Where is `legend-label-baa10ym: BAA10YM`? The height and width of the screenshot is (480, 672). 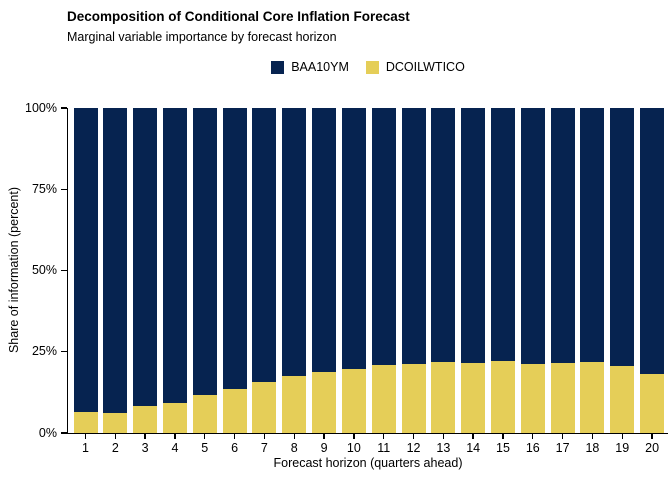
legend-label-baa10ym: BAA10YM is located at coordinates (320, 67).